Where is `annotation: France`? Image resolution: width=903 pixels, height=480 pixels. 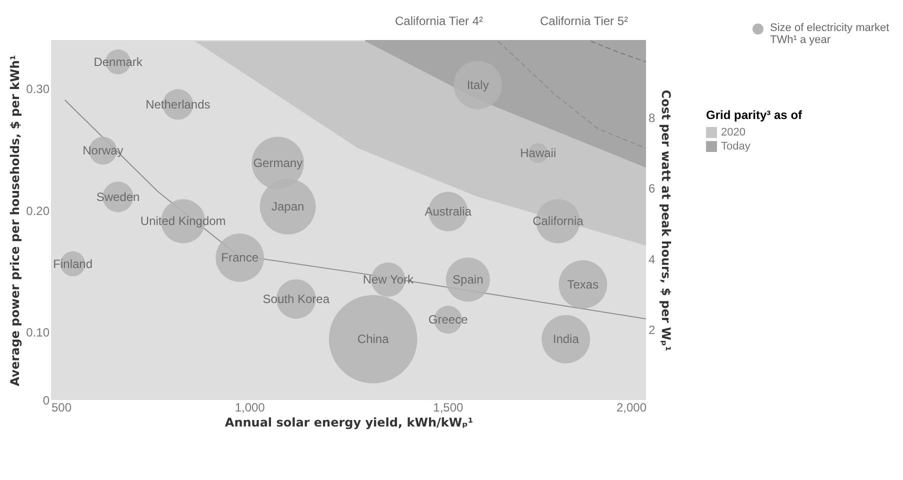
annotation: France is located at coordinates (240, 257).